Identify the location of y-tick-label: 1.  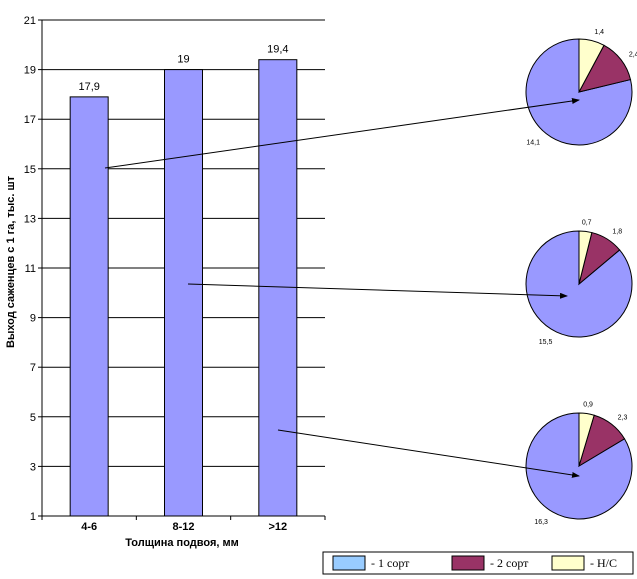
(33, 517).